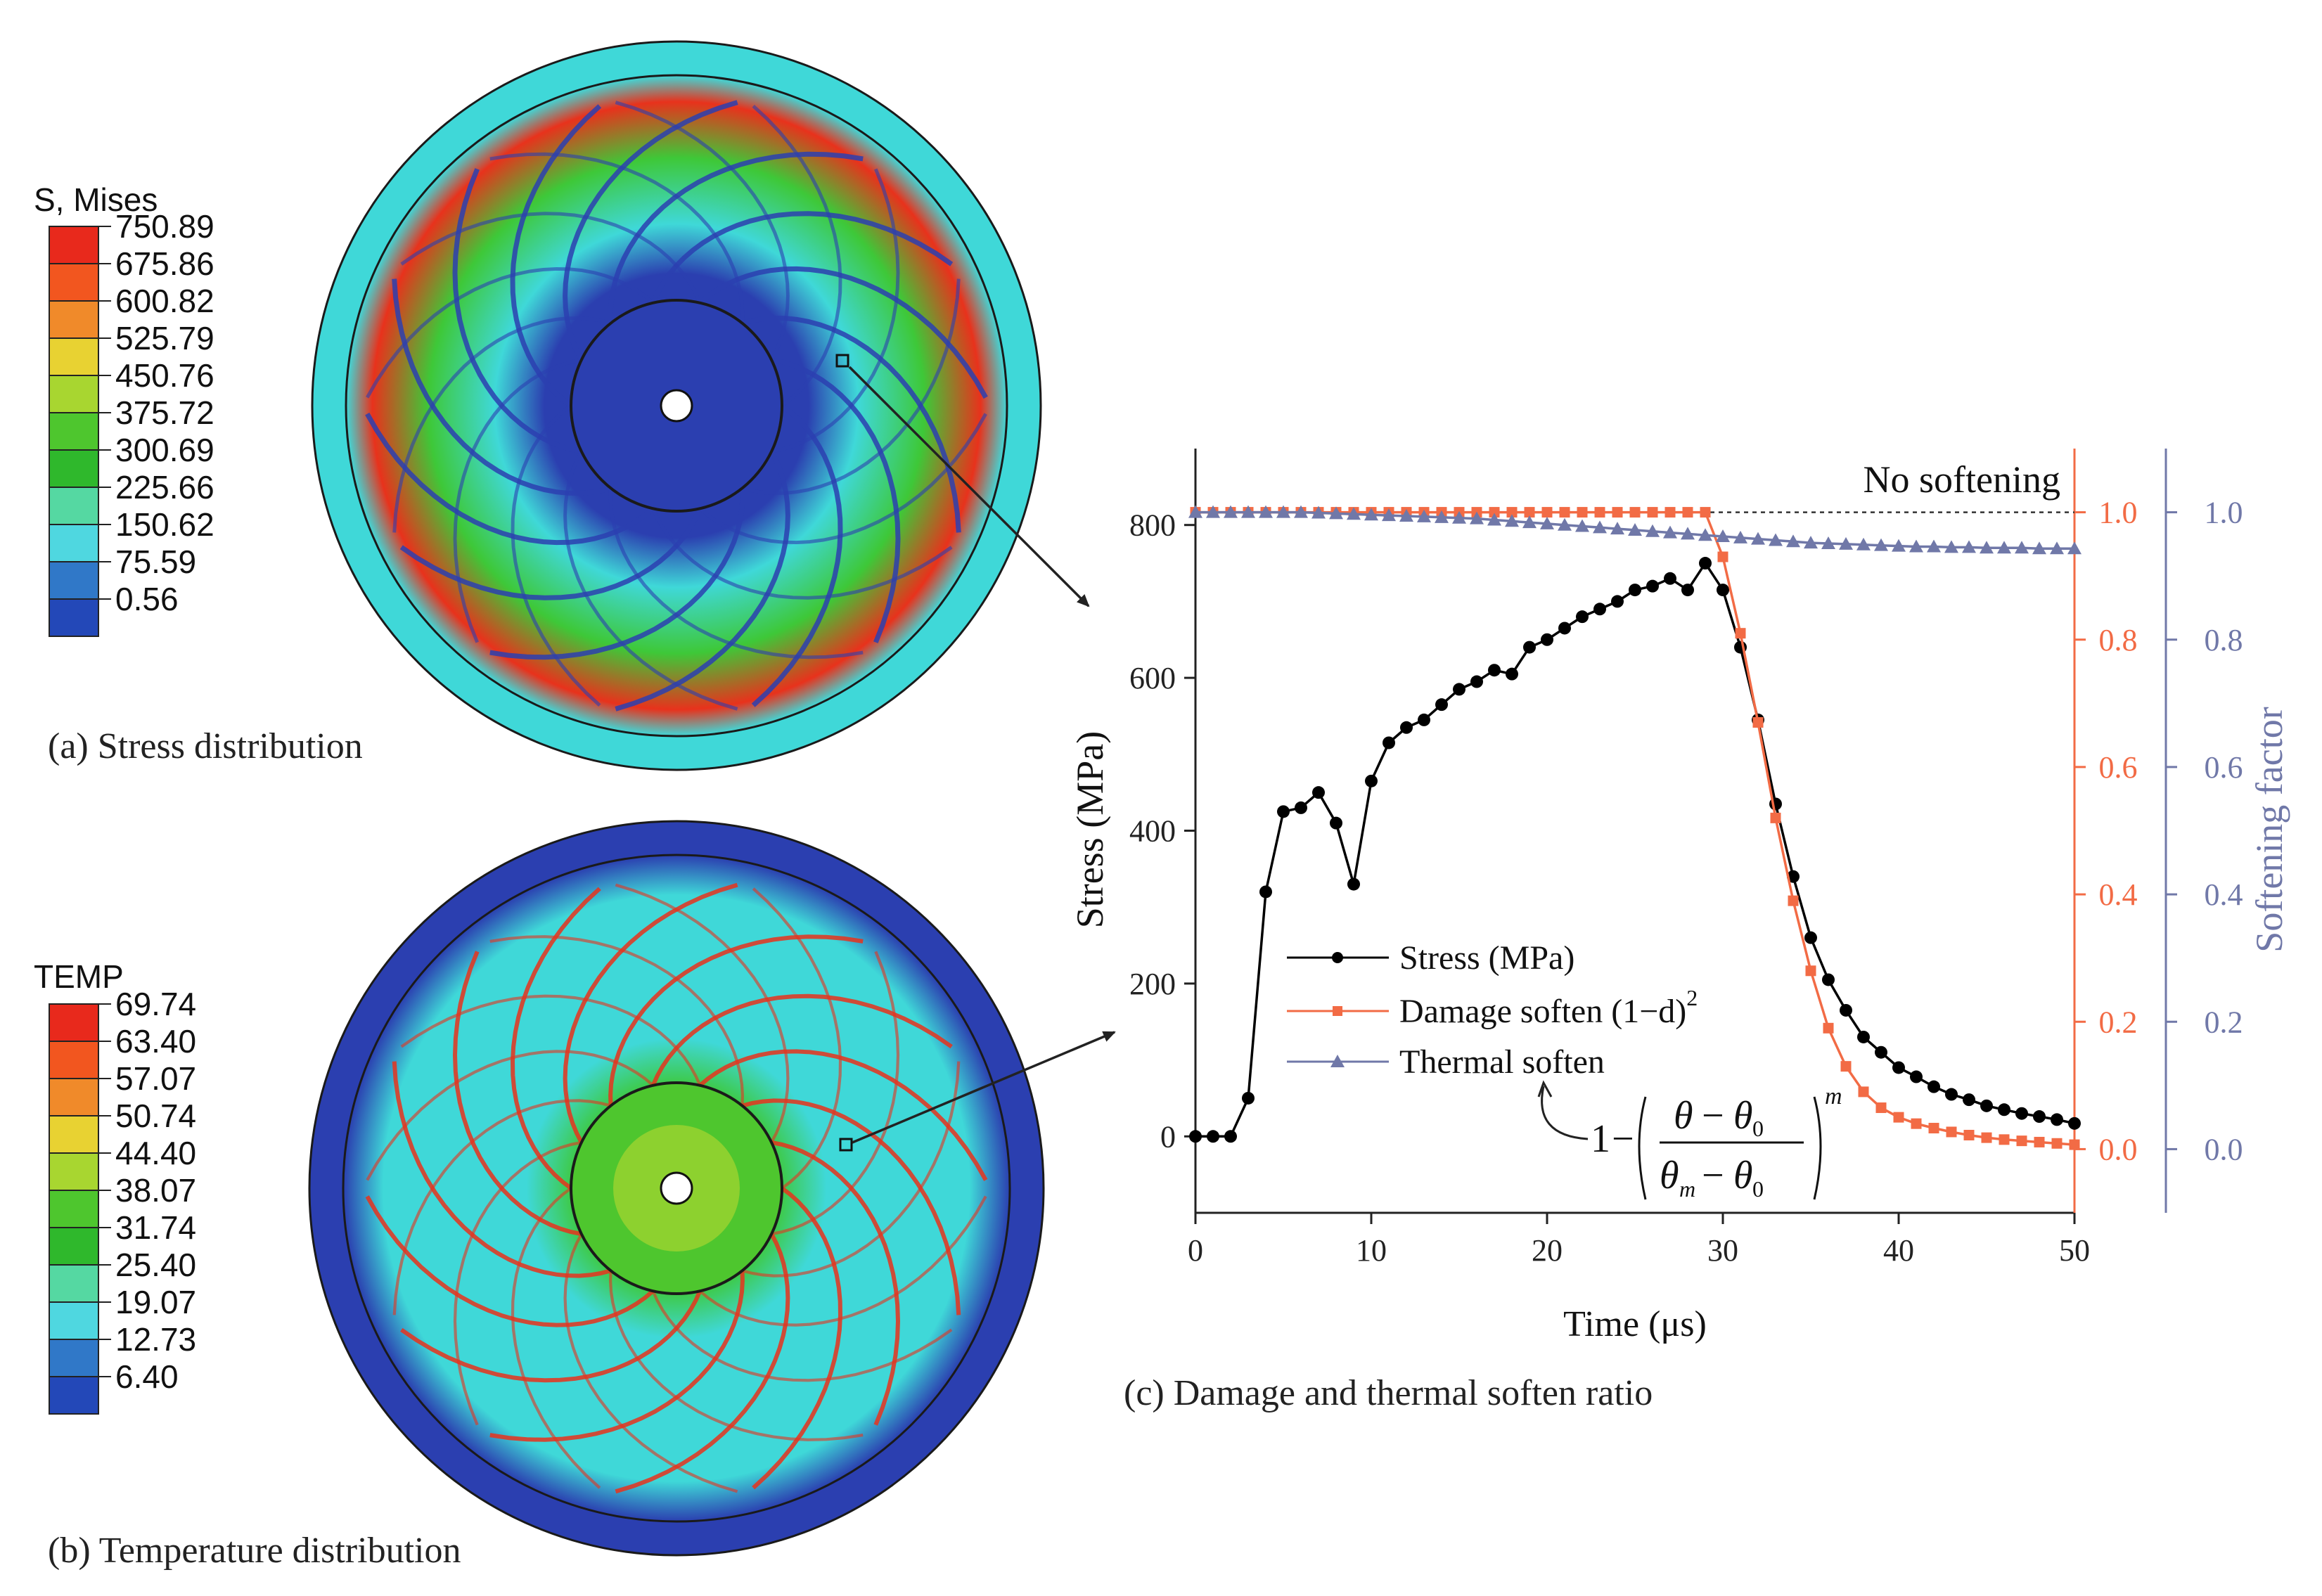  I want to click on svg-text: 1, so click(1601, 1139).